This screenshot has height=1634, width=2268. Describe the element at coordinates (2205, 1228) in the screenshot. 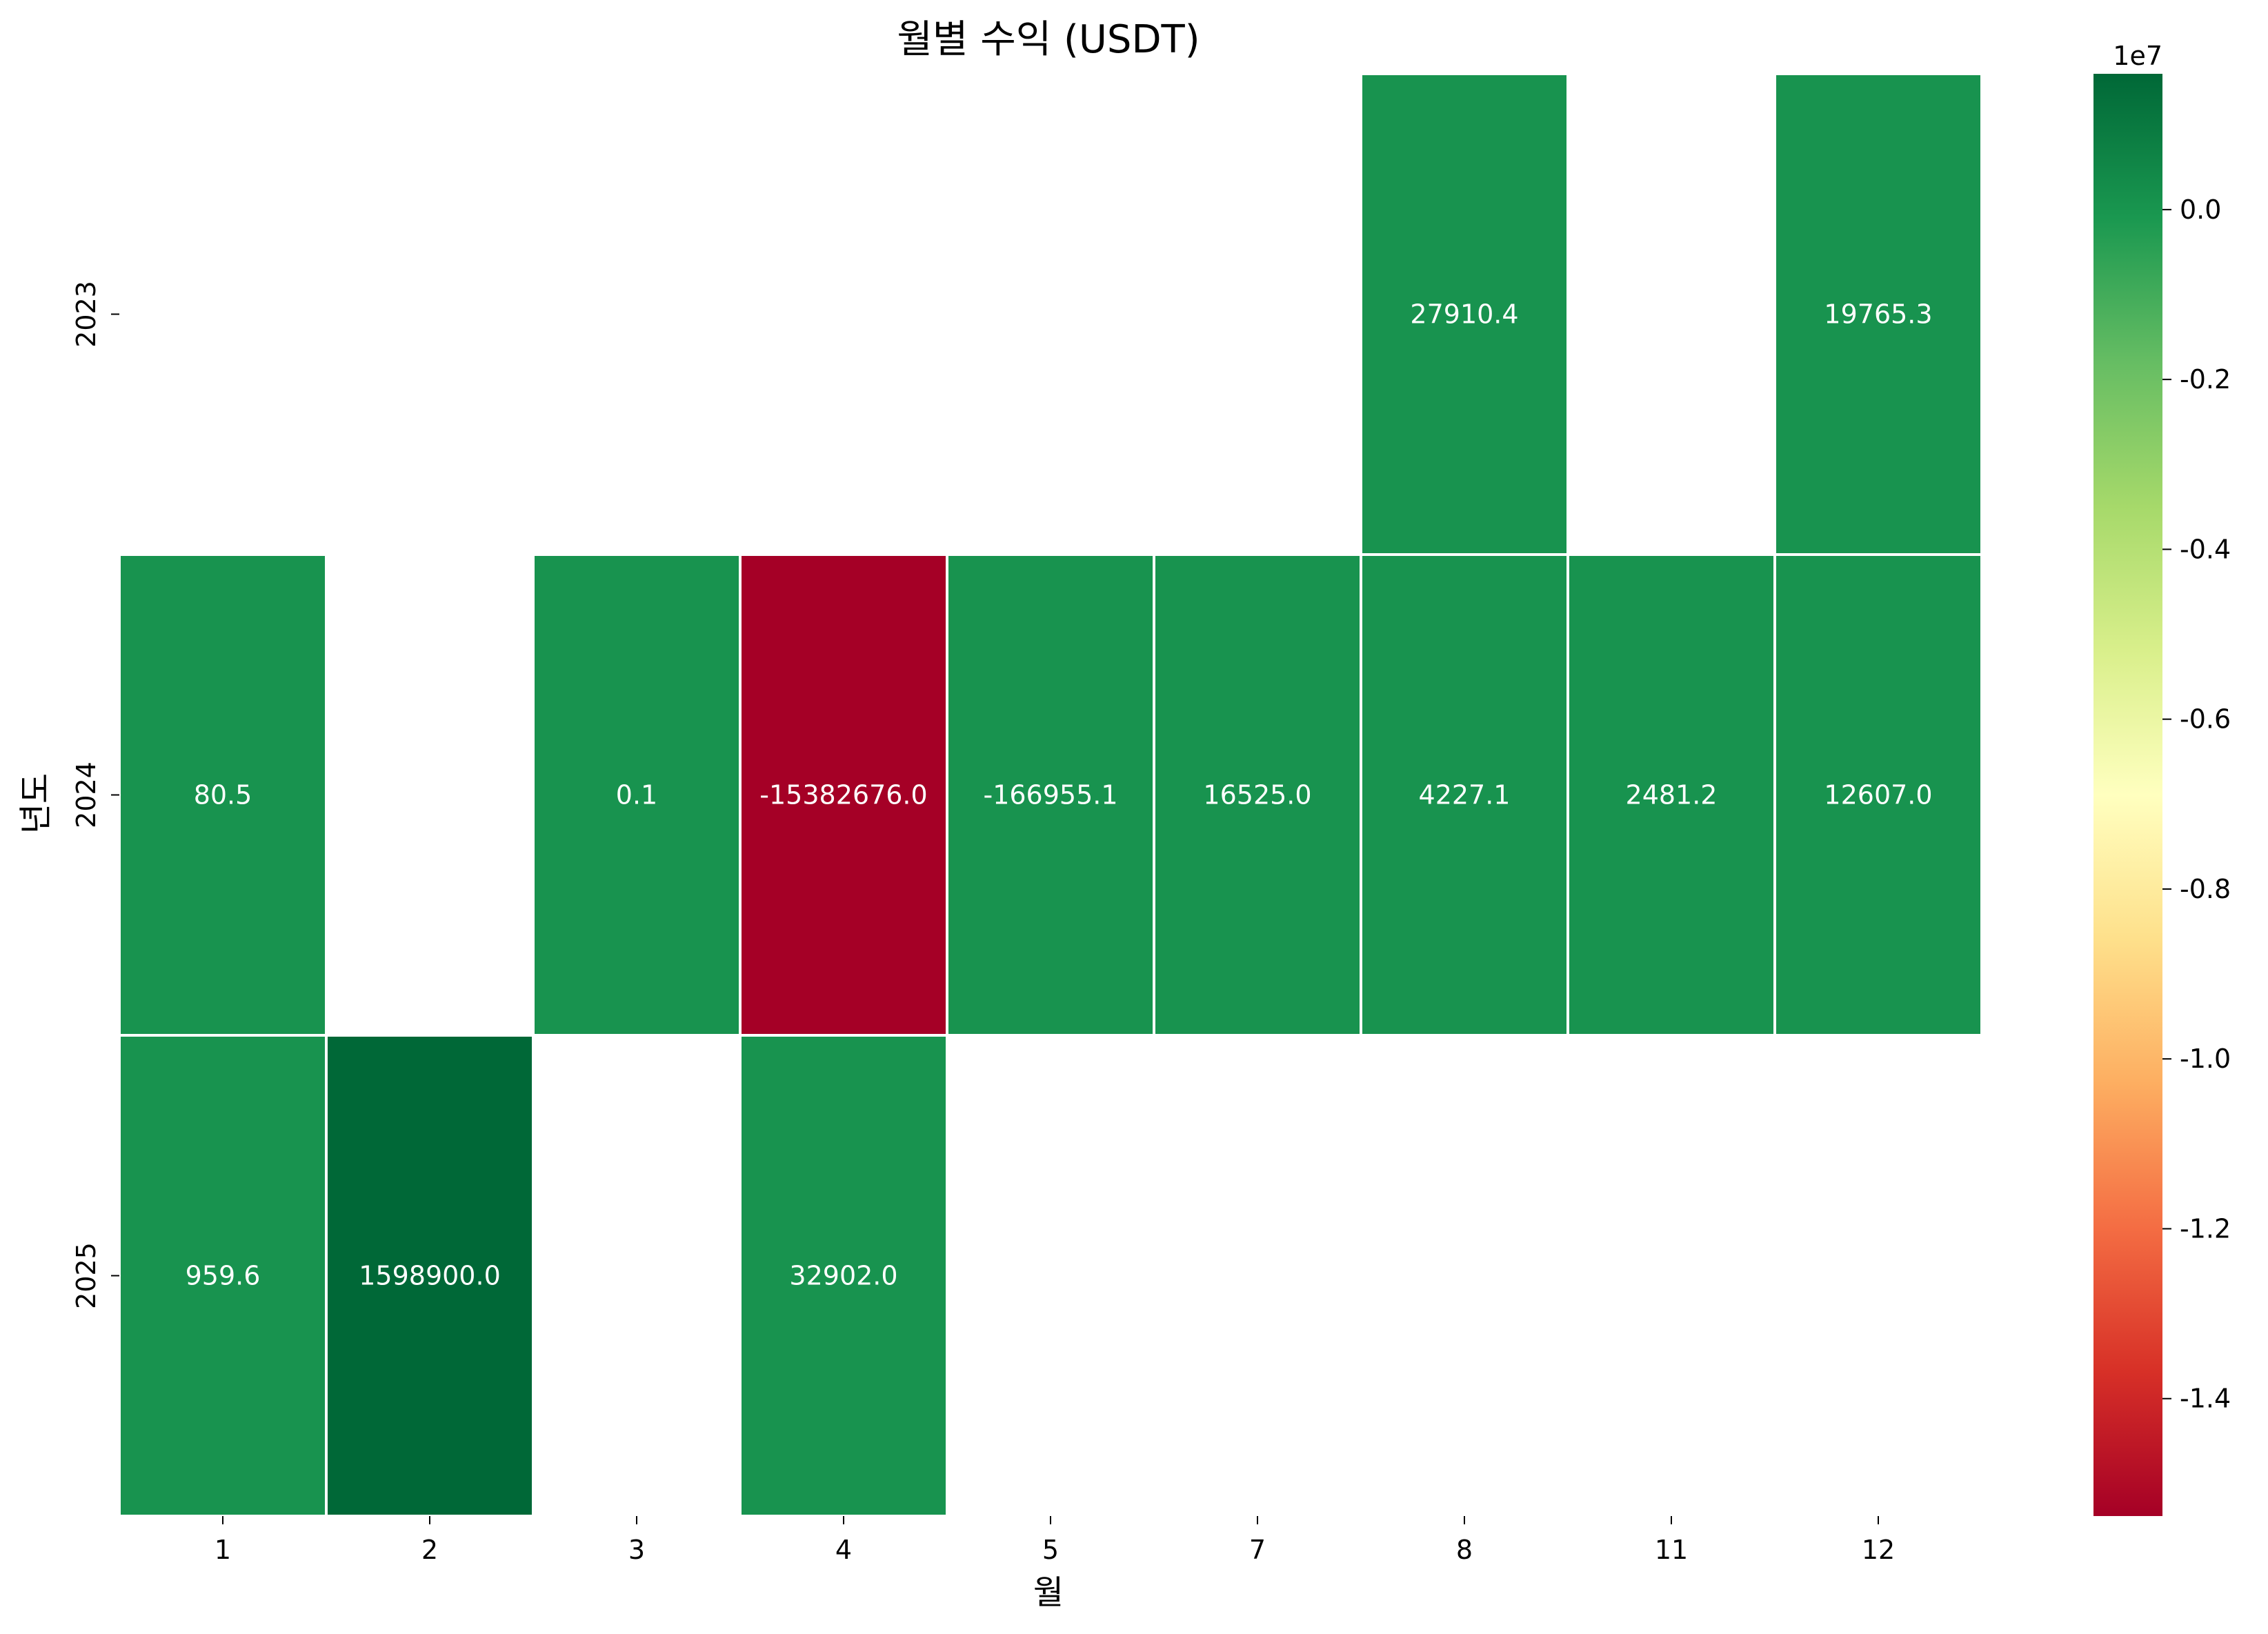

I see `colorbar-tick-label: -1.2` at that location.